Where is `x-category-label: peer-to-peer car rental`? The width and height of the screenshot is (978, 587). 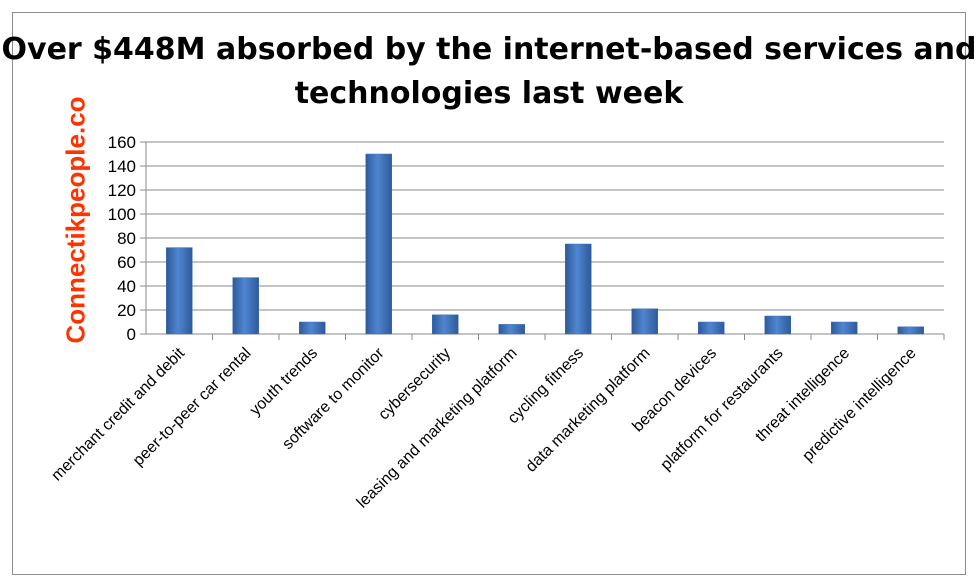
x-category-label: peer-to-peer car rental is located at coordinates (192, 407).